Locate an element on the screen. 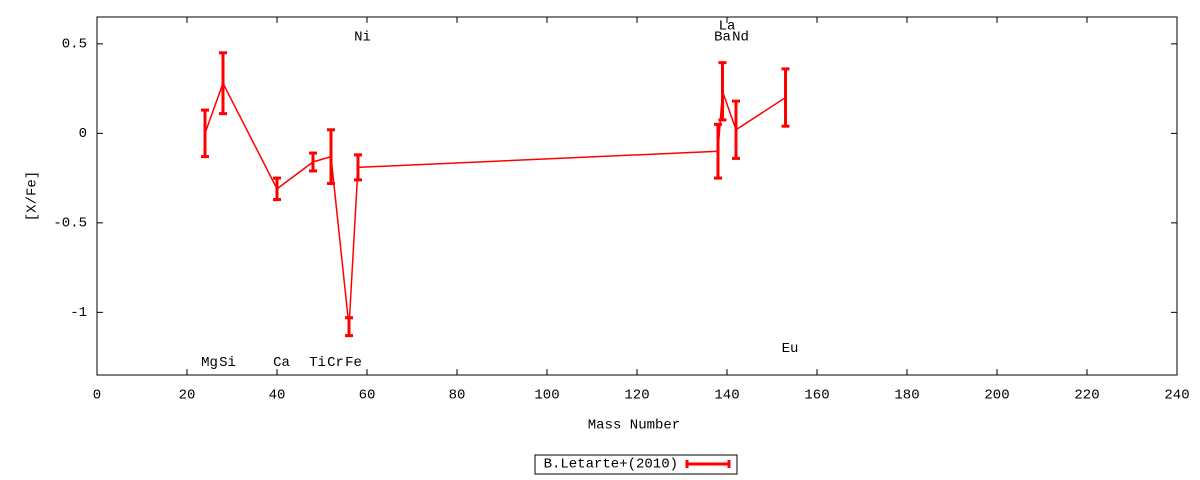 This screenshot has height=480, width=1200. annotation: Si is located at coordinates (227, 363).